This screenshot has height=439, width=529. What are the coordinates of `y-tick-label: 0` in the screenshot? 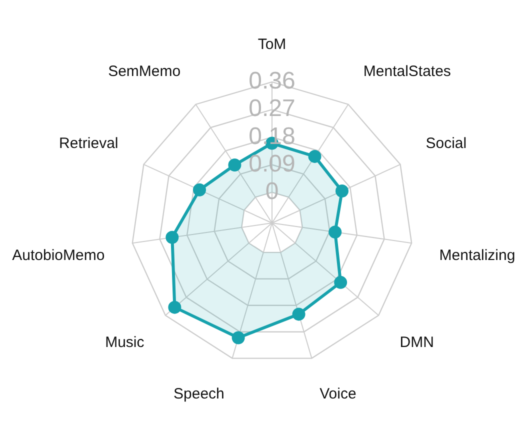 It's located at (272, 191).